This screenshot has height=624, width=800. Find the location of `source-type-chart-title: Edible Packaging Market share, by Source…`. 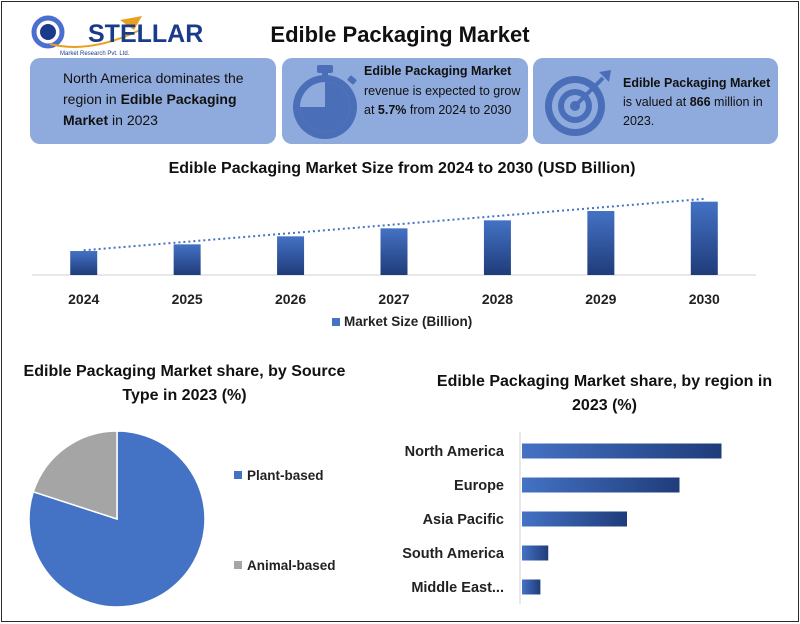

source-type-chart-title: Edible Packaging Market share, by Source… is located at coordinates (184, 383).